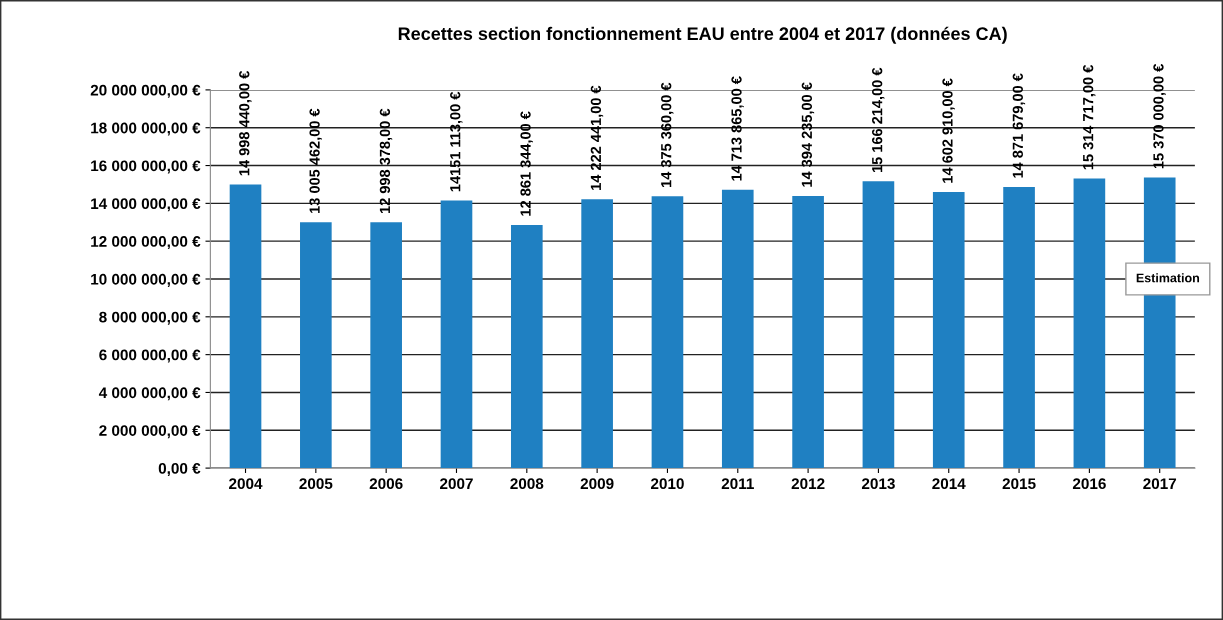 Image resolution: width=1223 pixels, height=620 pixels. What do you see at coordinates (146, 167) in the screenshot?
I see `y-tick-label: 16 000 000,00 €` at bounding box center [146, 167].